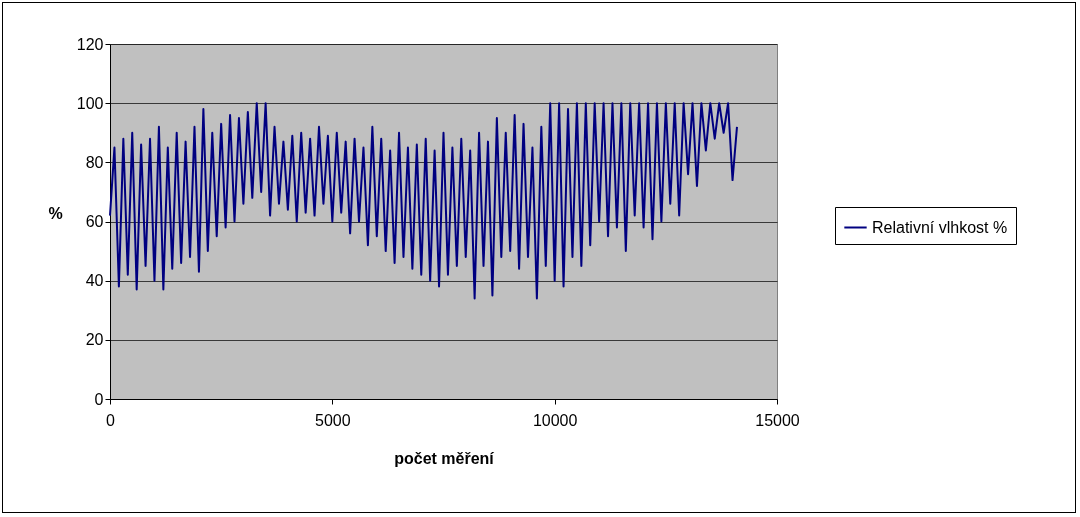 The width and height of the screenshot is (1080, 517). I want to click on y-tick-label: 100, so click(90, 103).